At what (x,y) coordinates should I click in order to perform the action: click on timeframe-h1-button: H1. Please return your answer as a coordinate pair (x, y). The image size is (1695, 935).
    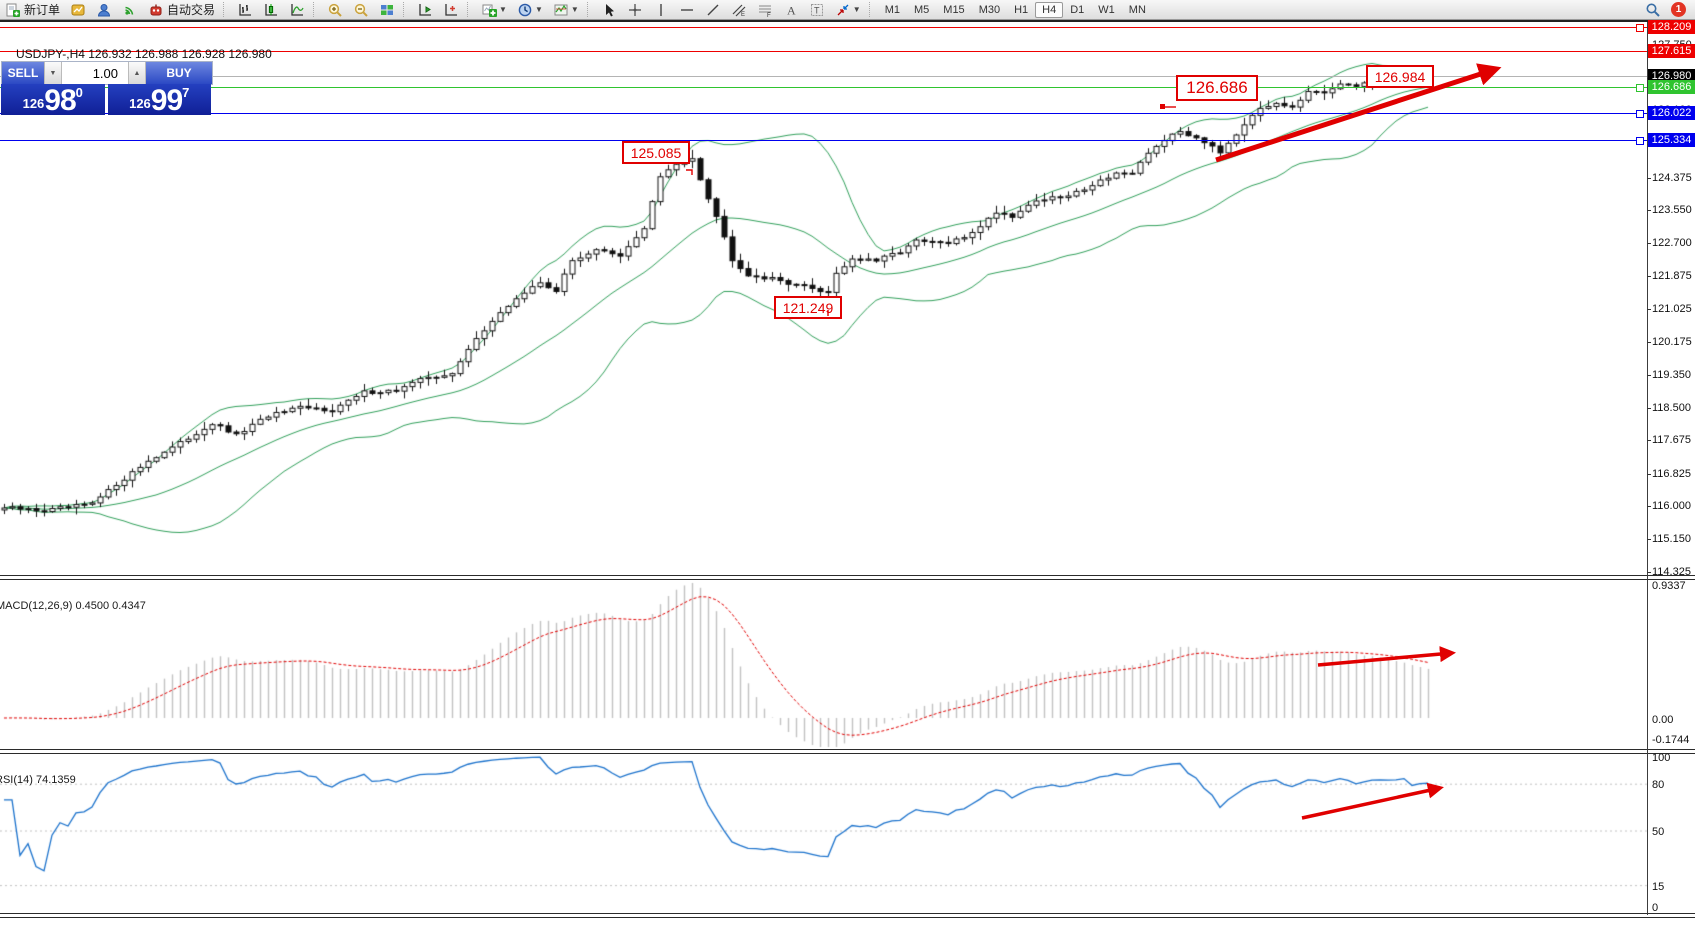
    Looking at the image, I should click on (1021, 9).